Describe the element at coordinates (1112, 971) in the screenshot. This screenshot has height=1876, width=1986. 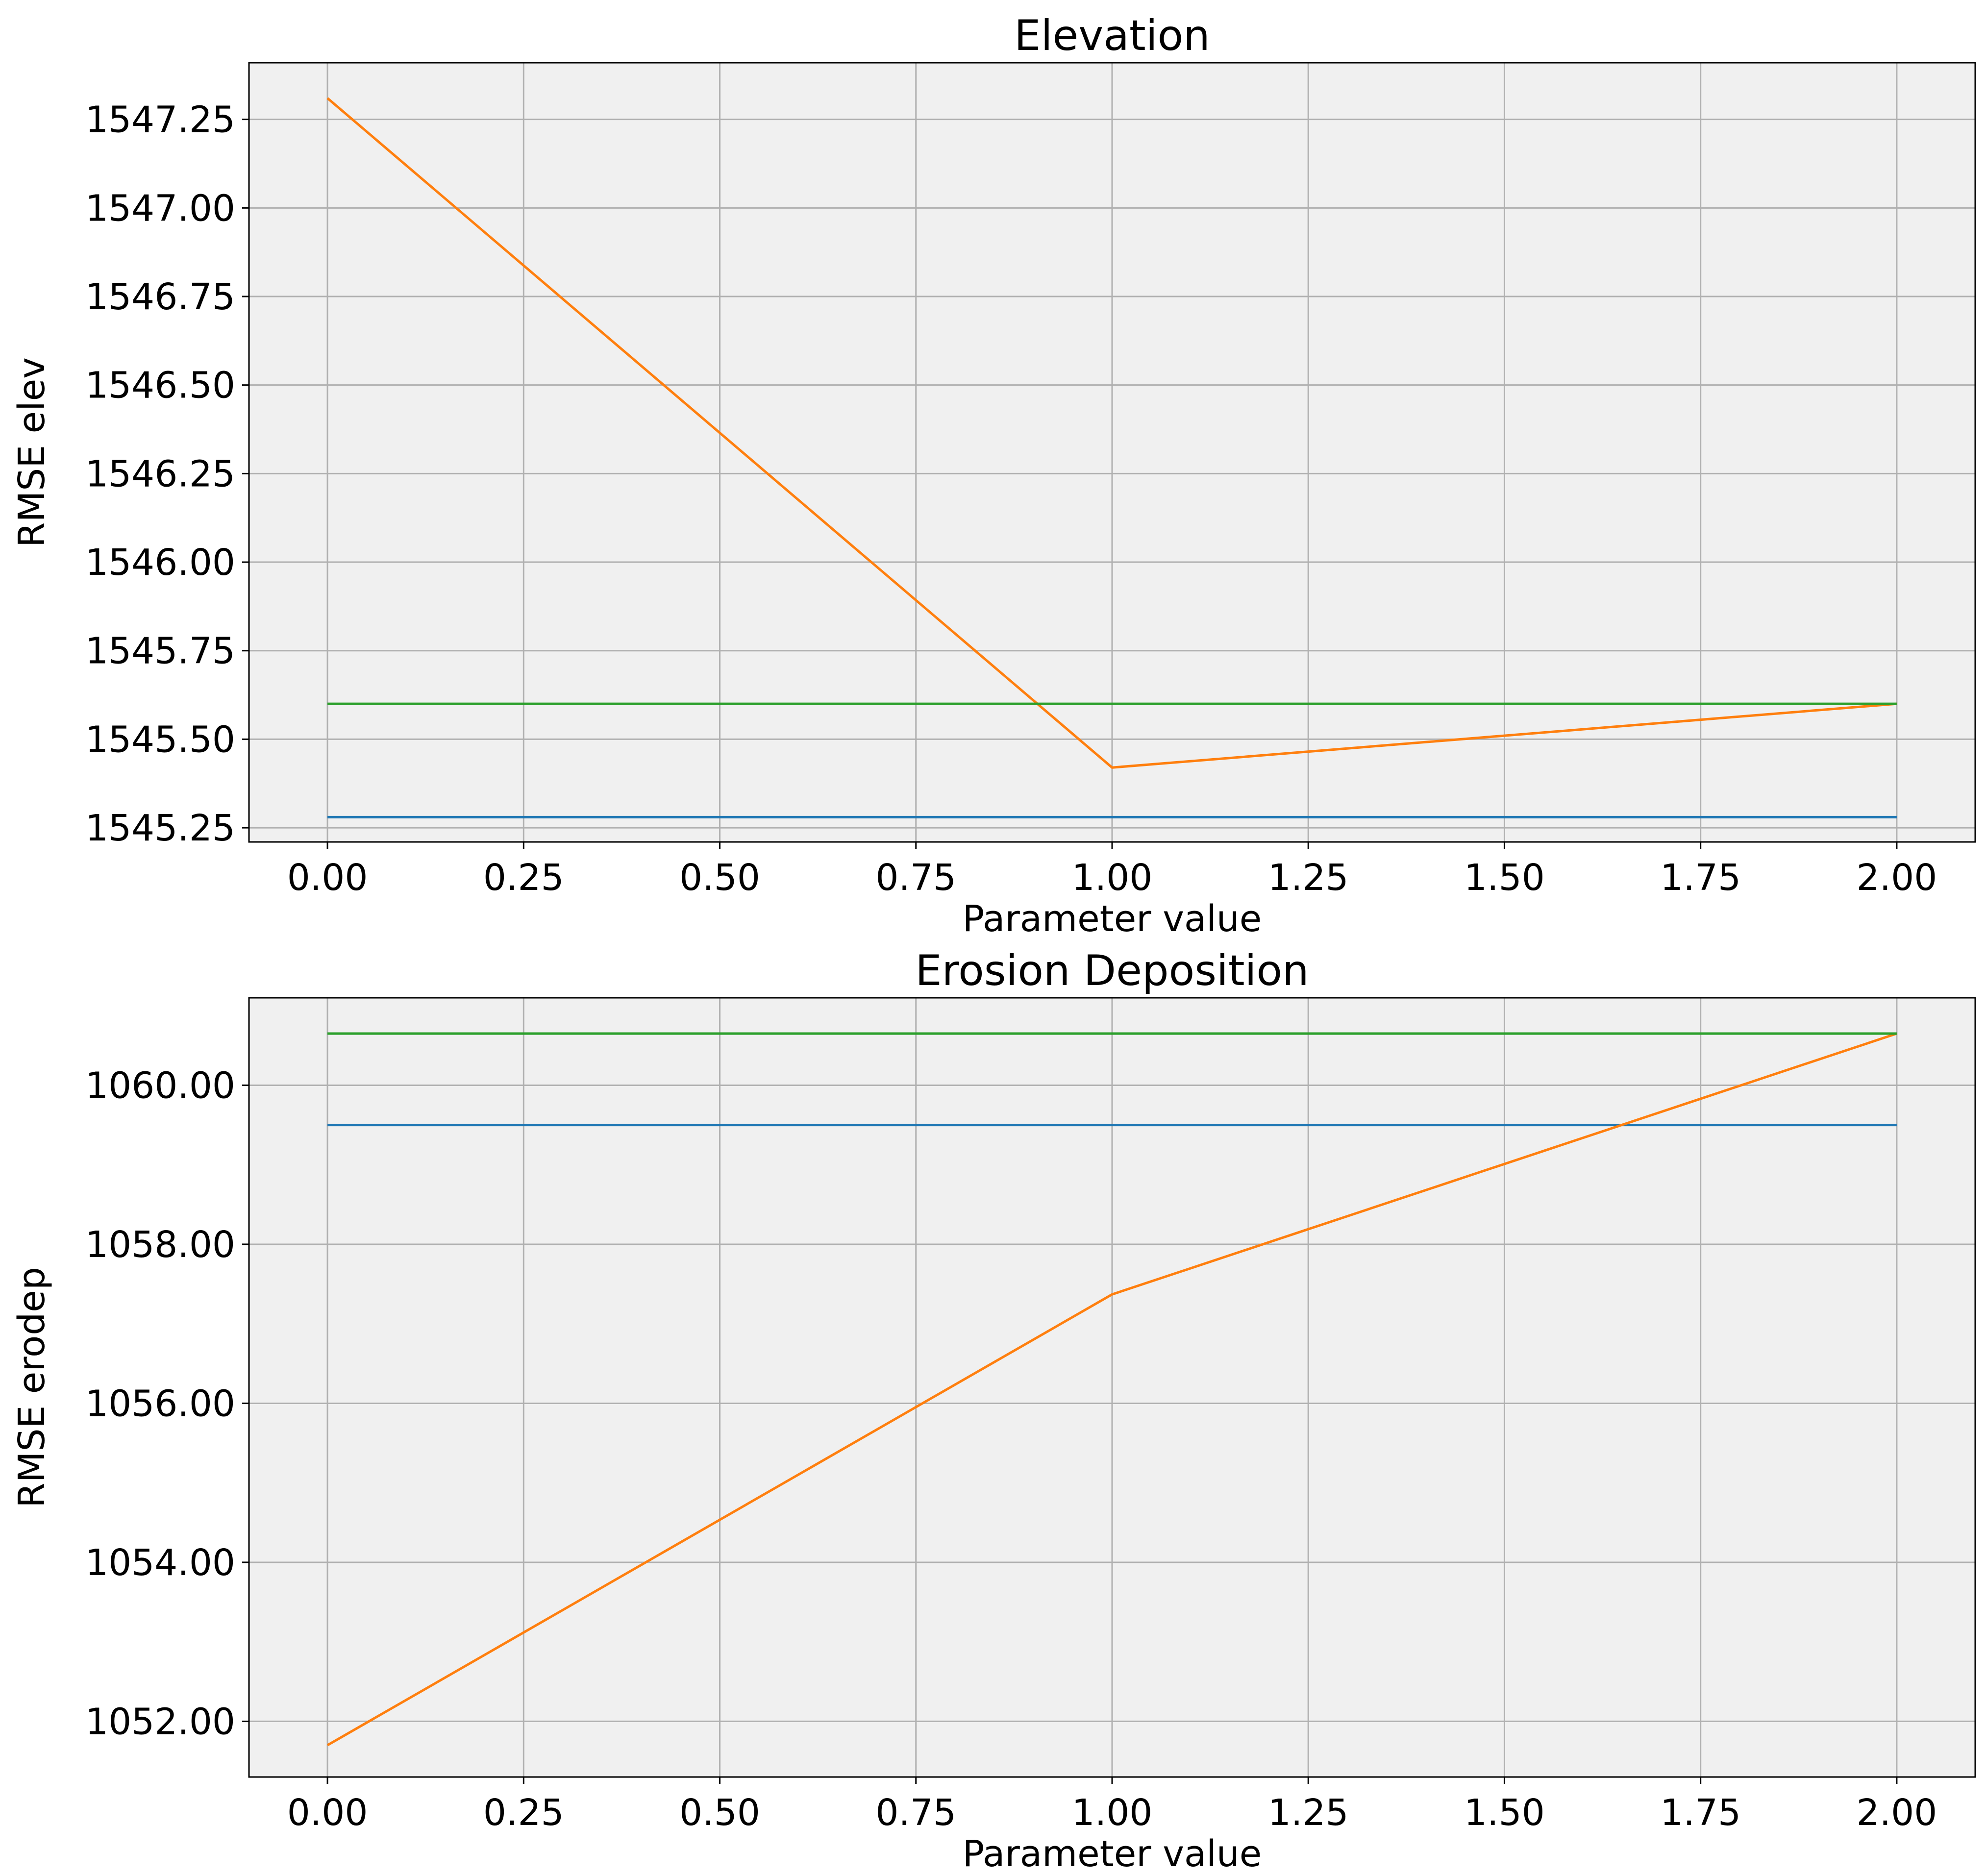
I see `chart-title: Erosion Deposition` at that location.